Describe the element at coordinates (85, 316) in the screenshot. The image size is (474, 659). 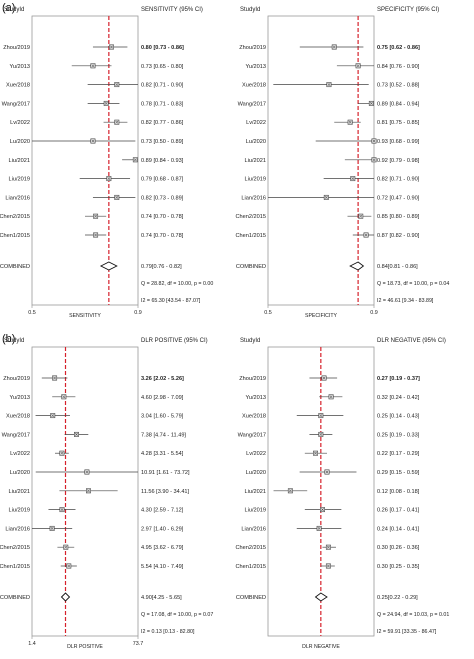
I see `x-axis-label: SENSITIVITY` at that location.